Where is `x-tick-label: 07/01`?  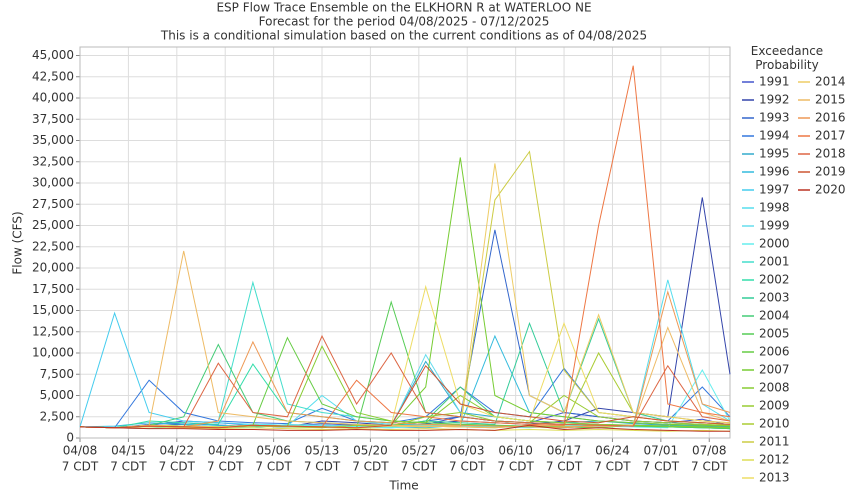 x-tick-label: 07/01 is located at coordinates (661, 451).